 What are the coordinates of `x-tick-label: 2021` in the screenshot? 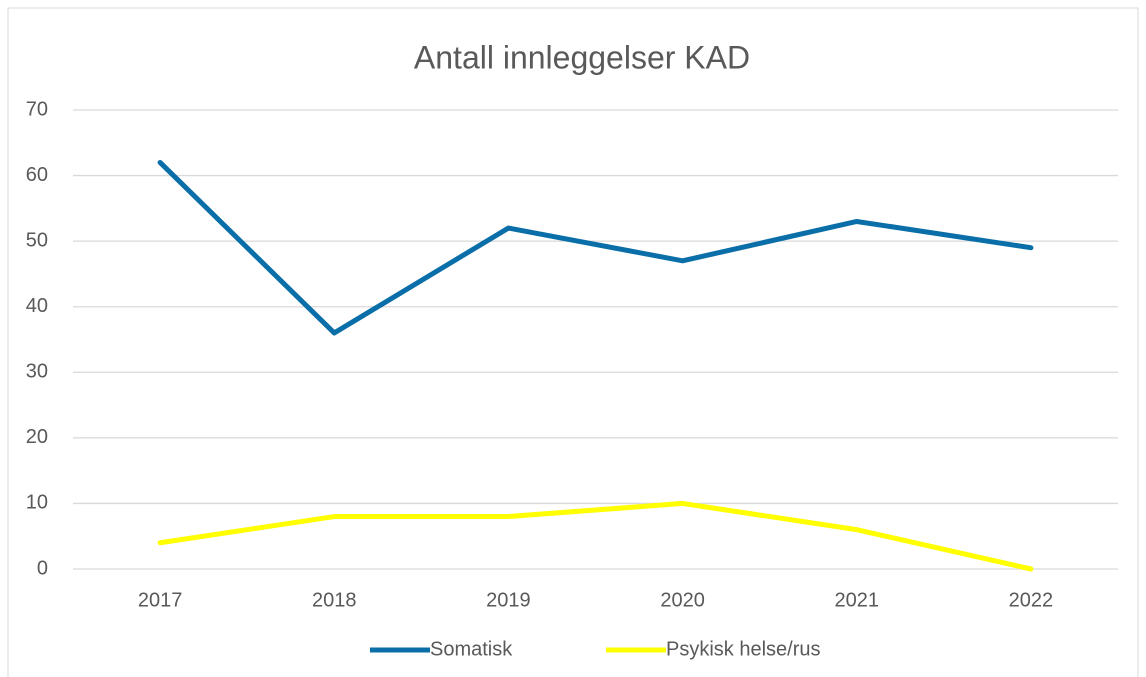 It's located at (857, 600).